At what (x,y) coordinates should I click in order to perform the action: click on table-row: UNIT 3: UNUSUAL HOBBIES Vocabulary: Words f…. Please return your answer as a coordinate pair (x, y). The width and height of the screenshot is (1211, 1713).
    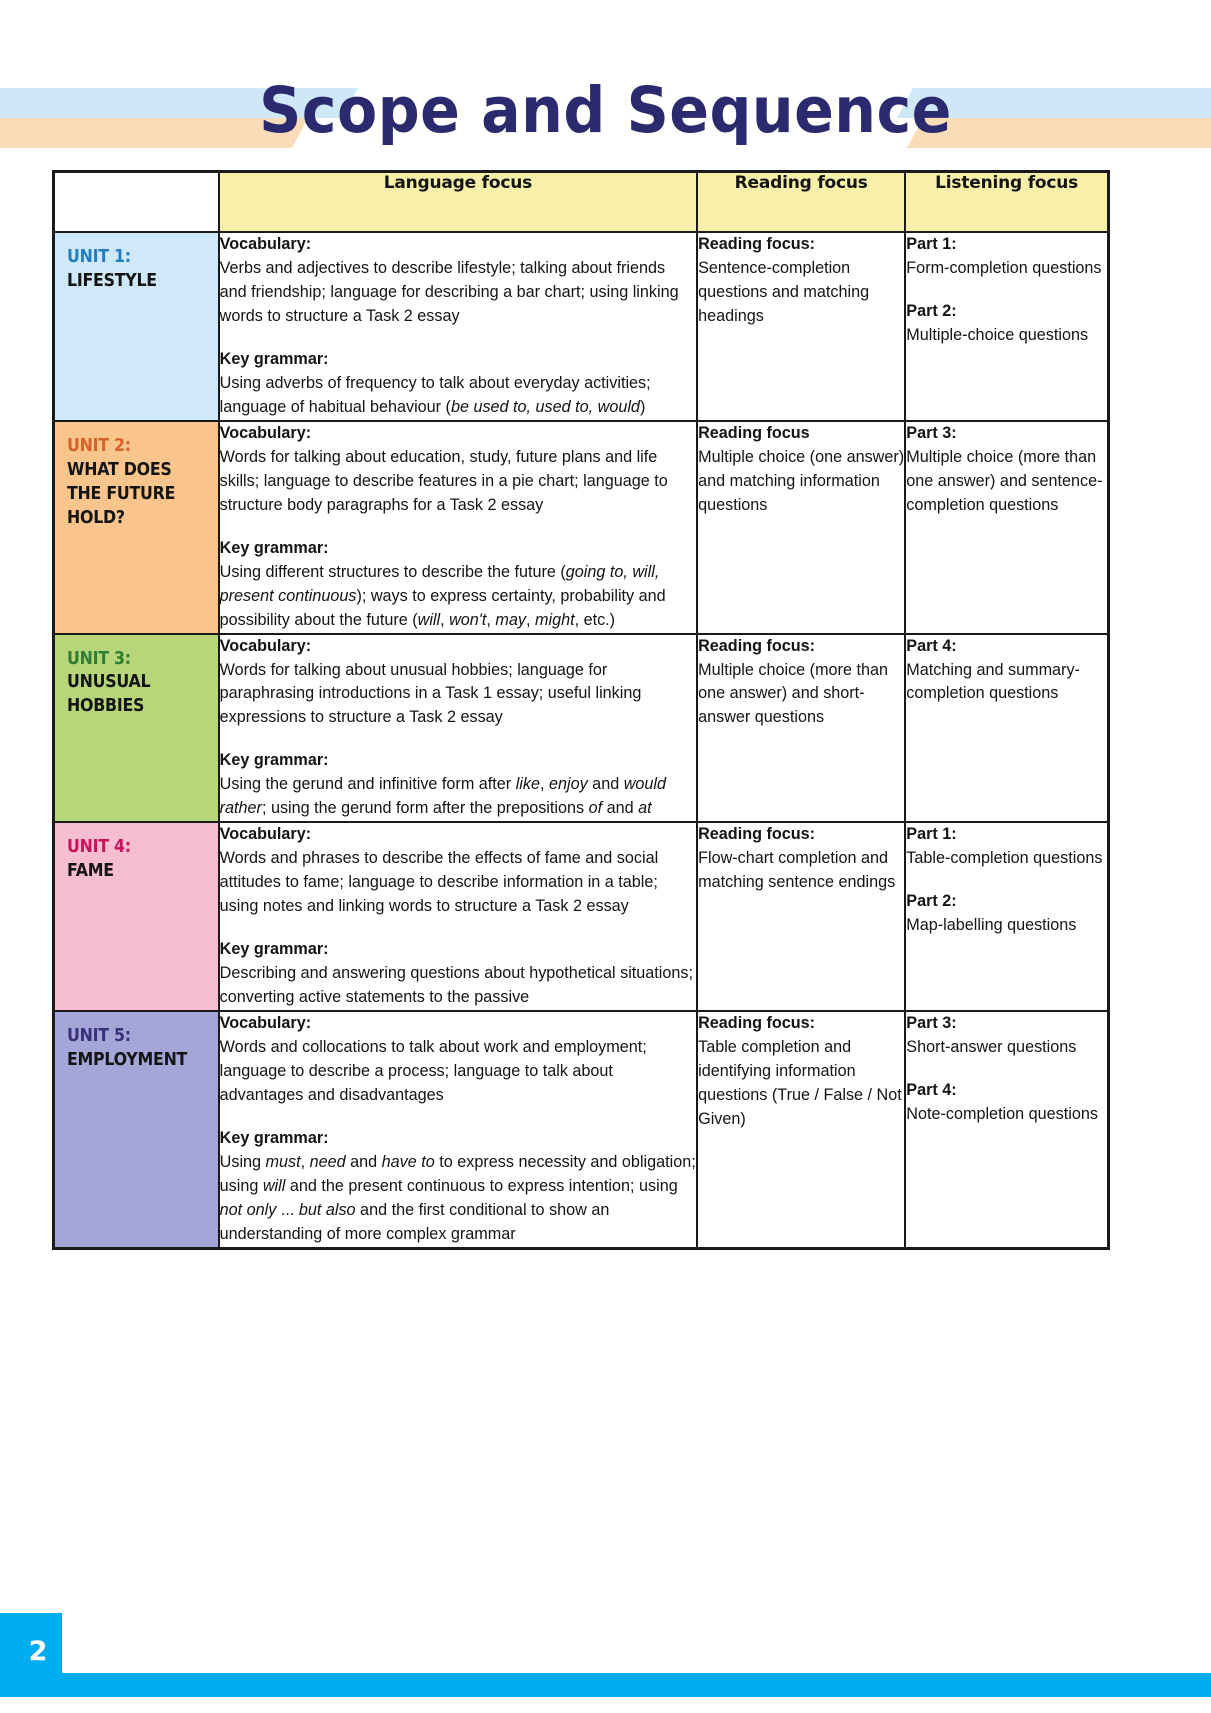
    Looking at the image, I should click on (581, 728).